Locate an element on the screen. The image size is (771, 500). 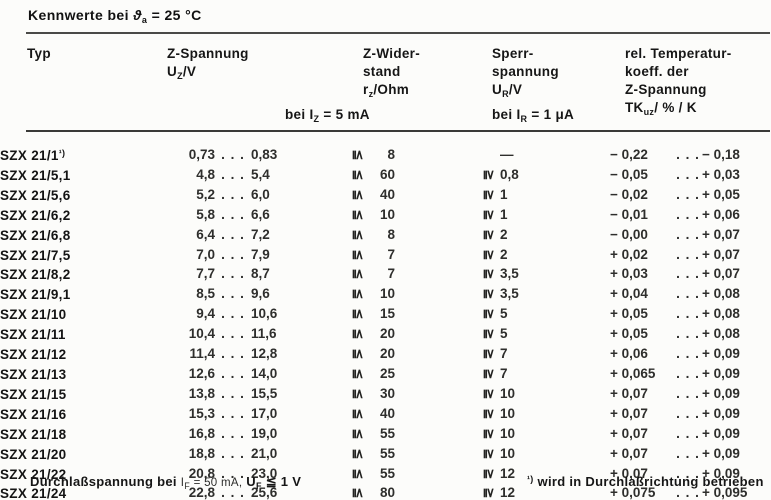
ur-header-symbol: UR/V is located at coordinates (507, 90).